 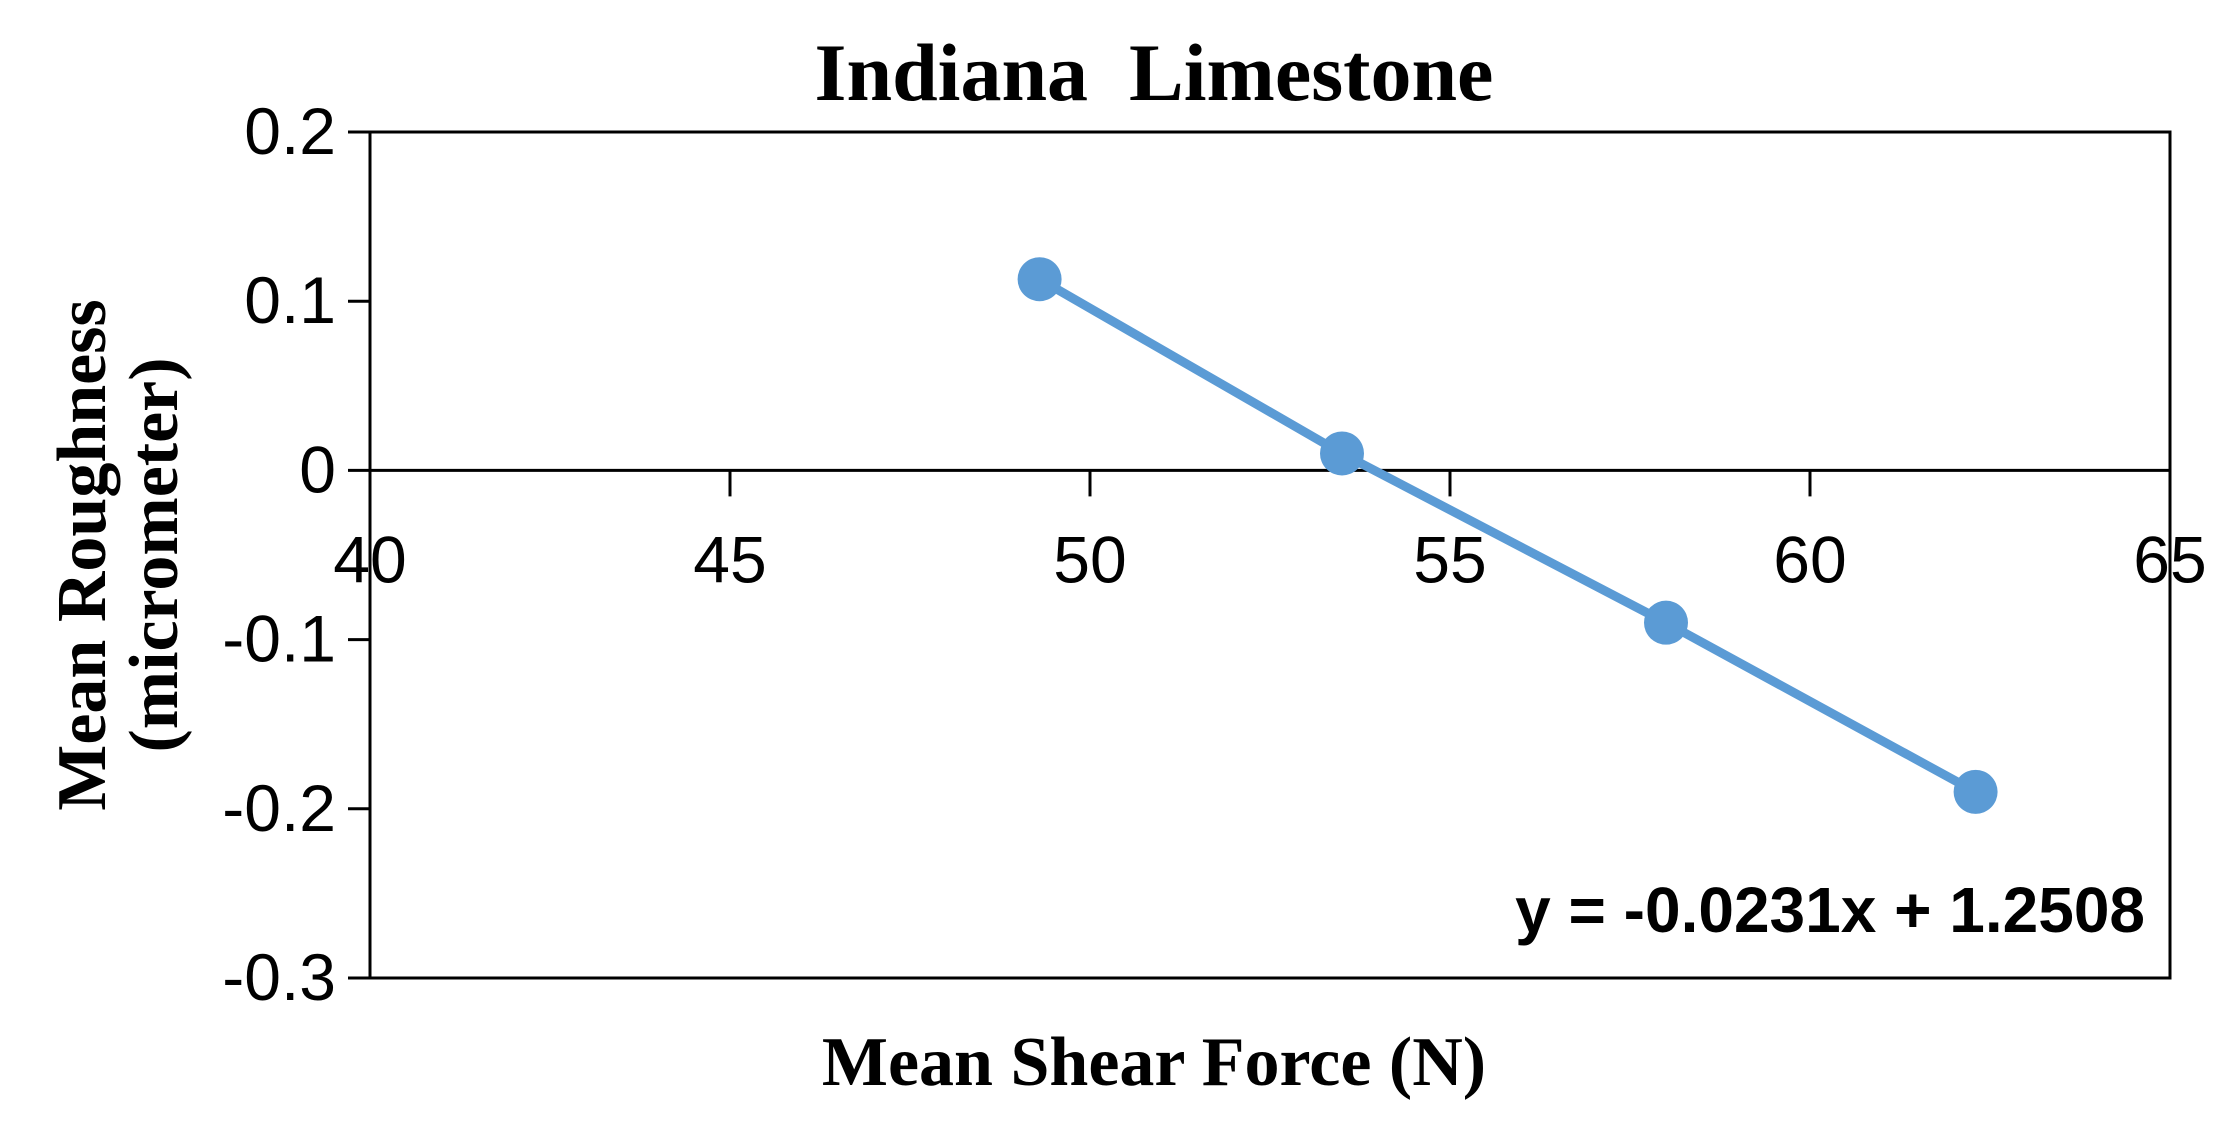 I want to click on x-tick-label: 60, so click(x=1809, y=559).